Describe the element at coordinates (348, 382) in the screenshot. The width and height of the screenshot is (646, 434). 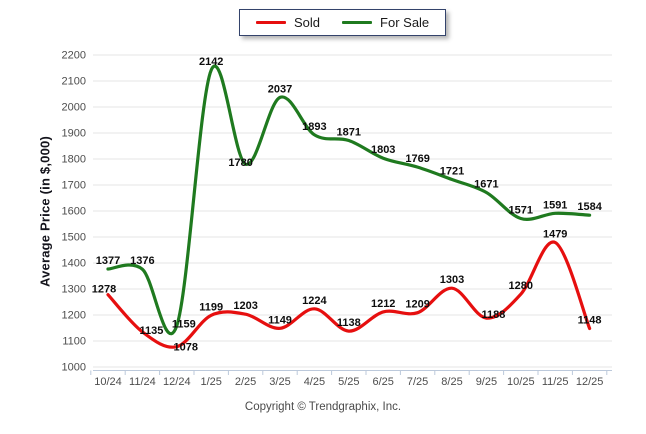
I see `svg-text: 5/25` at that location.